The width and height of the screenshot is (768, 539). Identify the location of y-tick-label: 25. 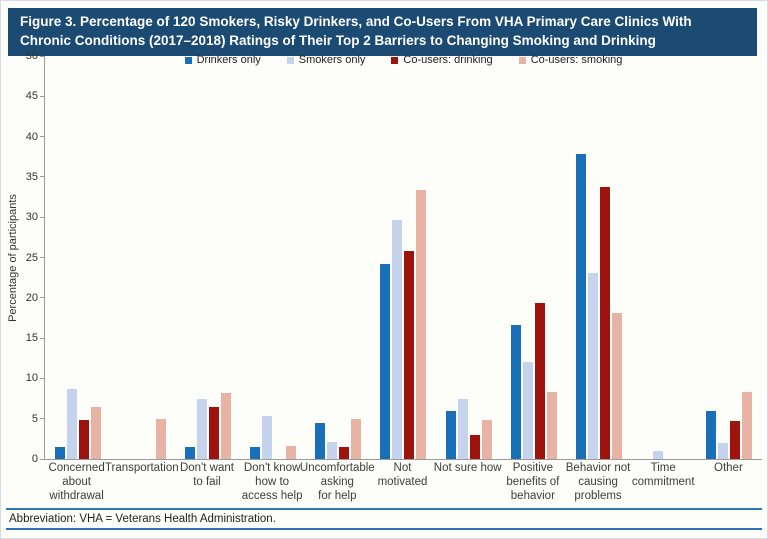
(31, 257).